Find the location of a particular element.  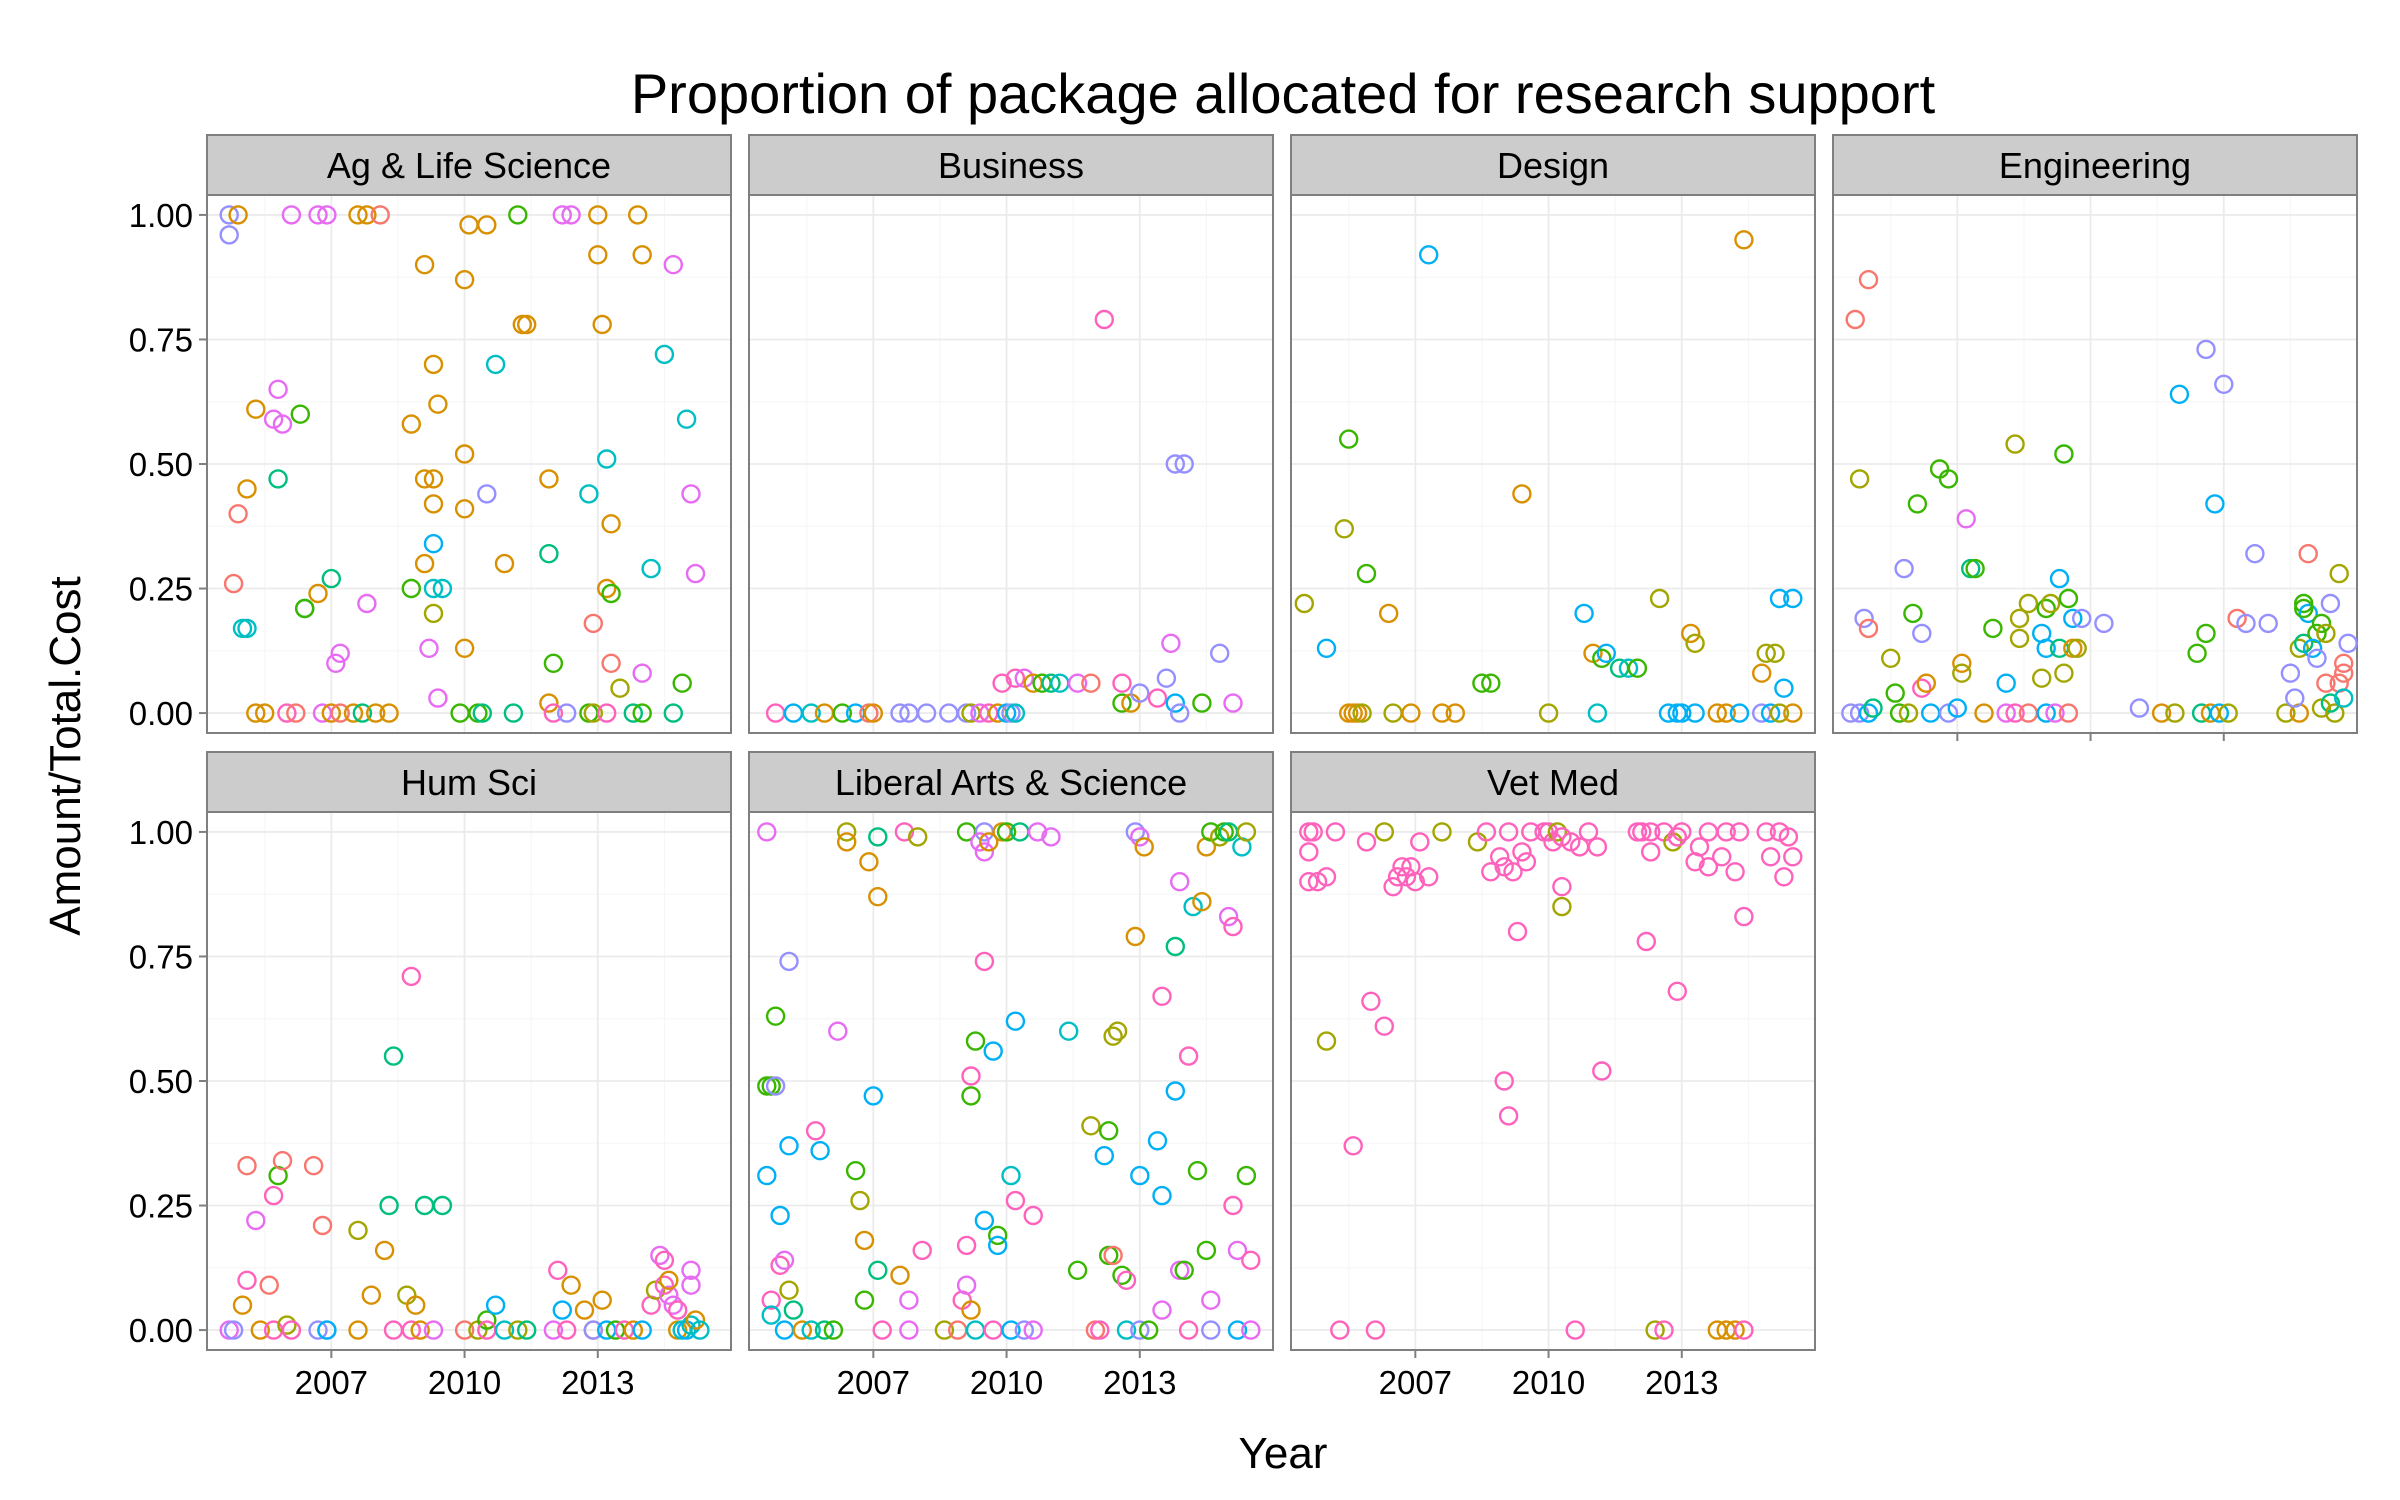

x-axis-title: Year is located at coordinates (1283, 1453).